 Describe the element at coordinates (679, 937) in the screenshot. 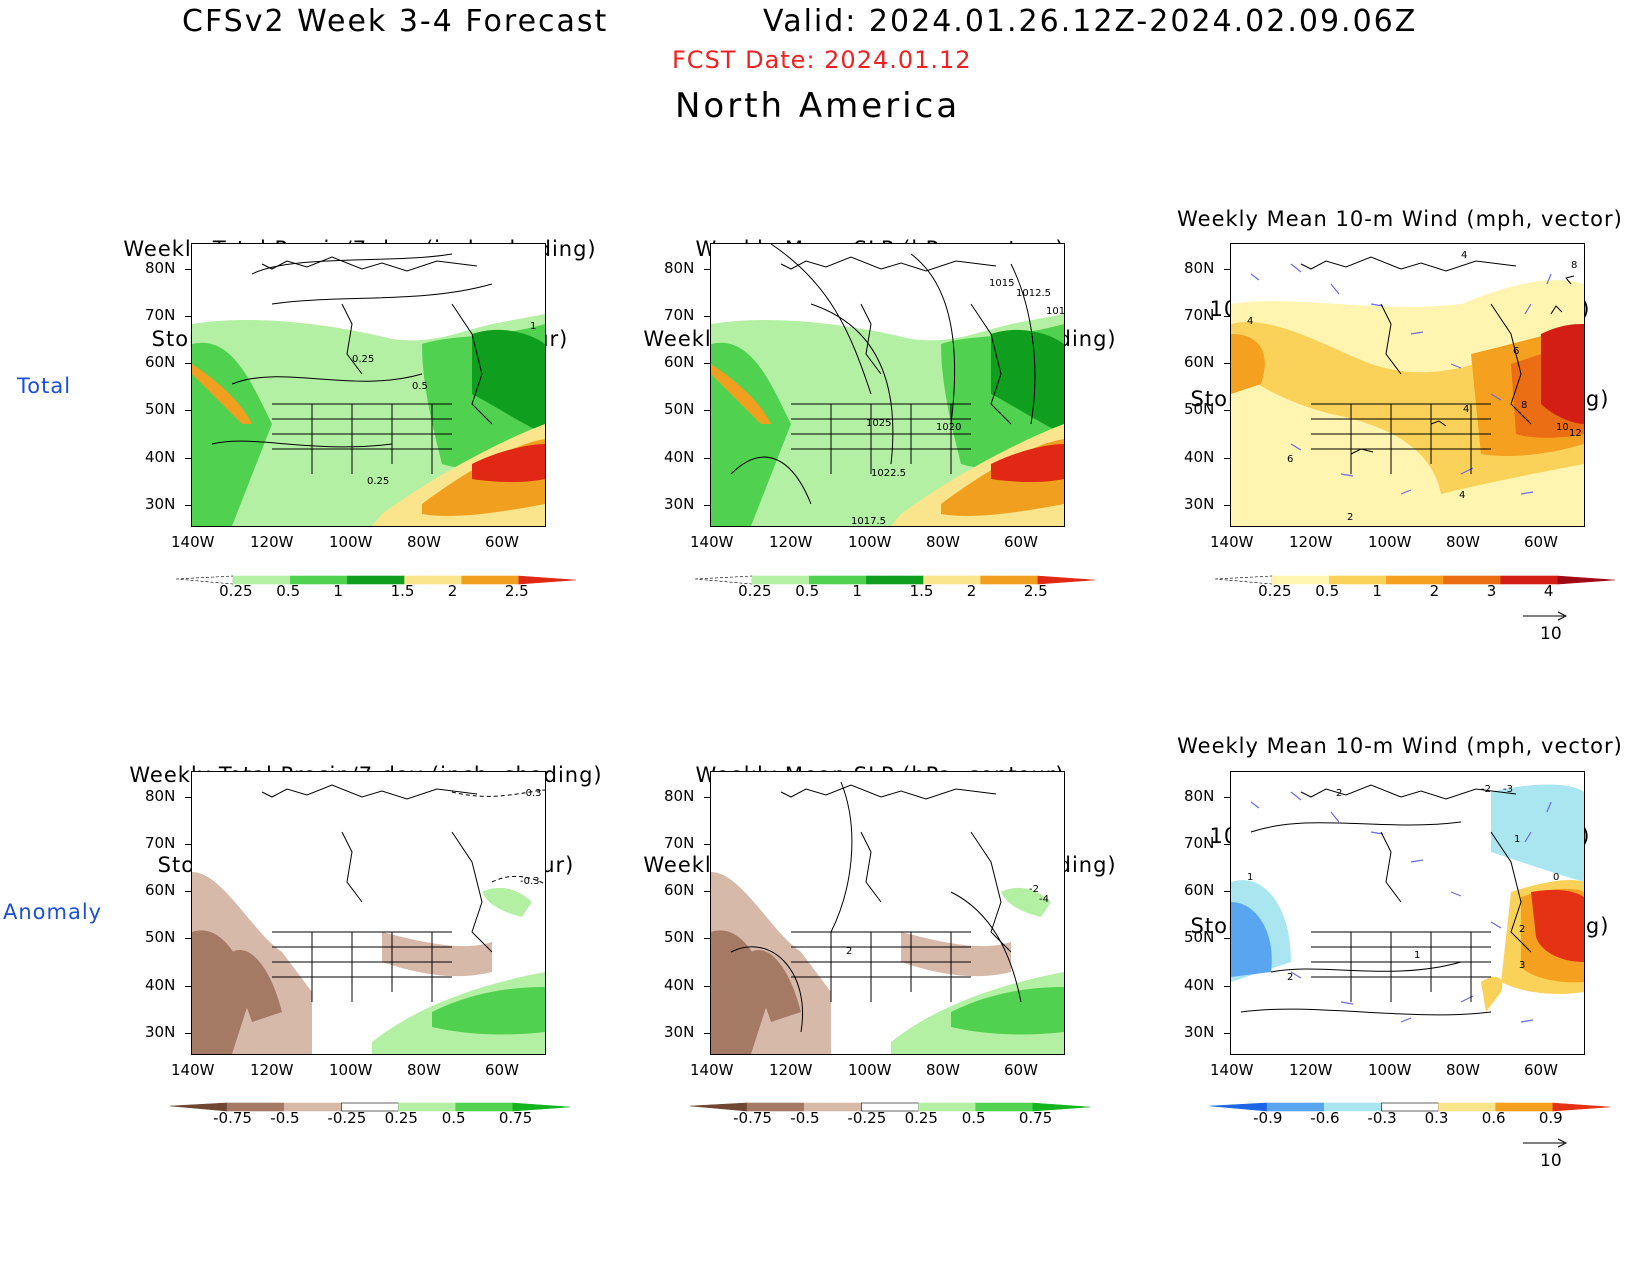

I see `lat-tick-label: 50N` at that location.